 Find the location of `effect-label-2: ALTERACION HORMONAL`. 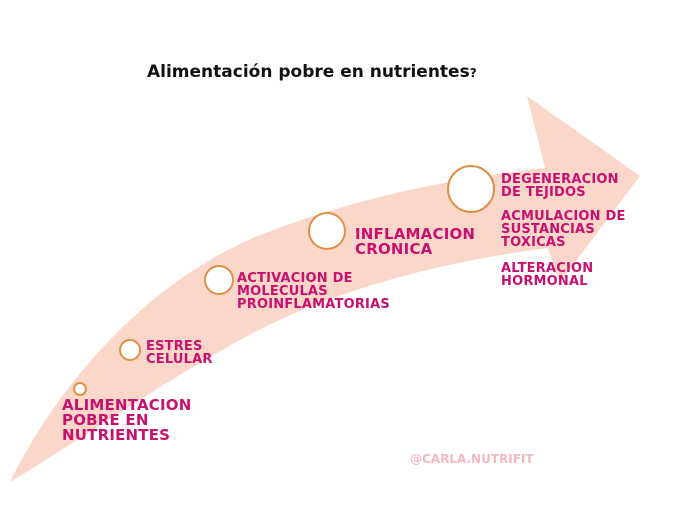

effect-label-2: ALTERACION HORMONAL is located at coordinates (547, 275).